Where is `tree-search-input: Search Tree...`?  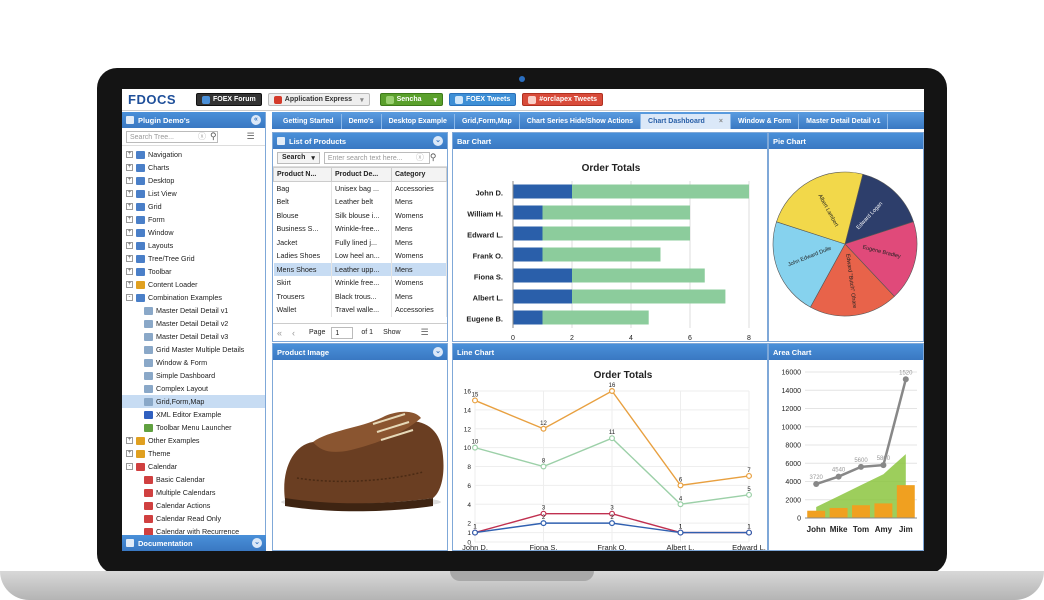 tree-search-input: Search Tree... is located at coordinates (172, 136).